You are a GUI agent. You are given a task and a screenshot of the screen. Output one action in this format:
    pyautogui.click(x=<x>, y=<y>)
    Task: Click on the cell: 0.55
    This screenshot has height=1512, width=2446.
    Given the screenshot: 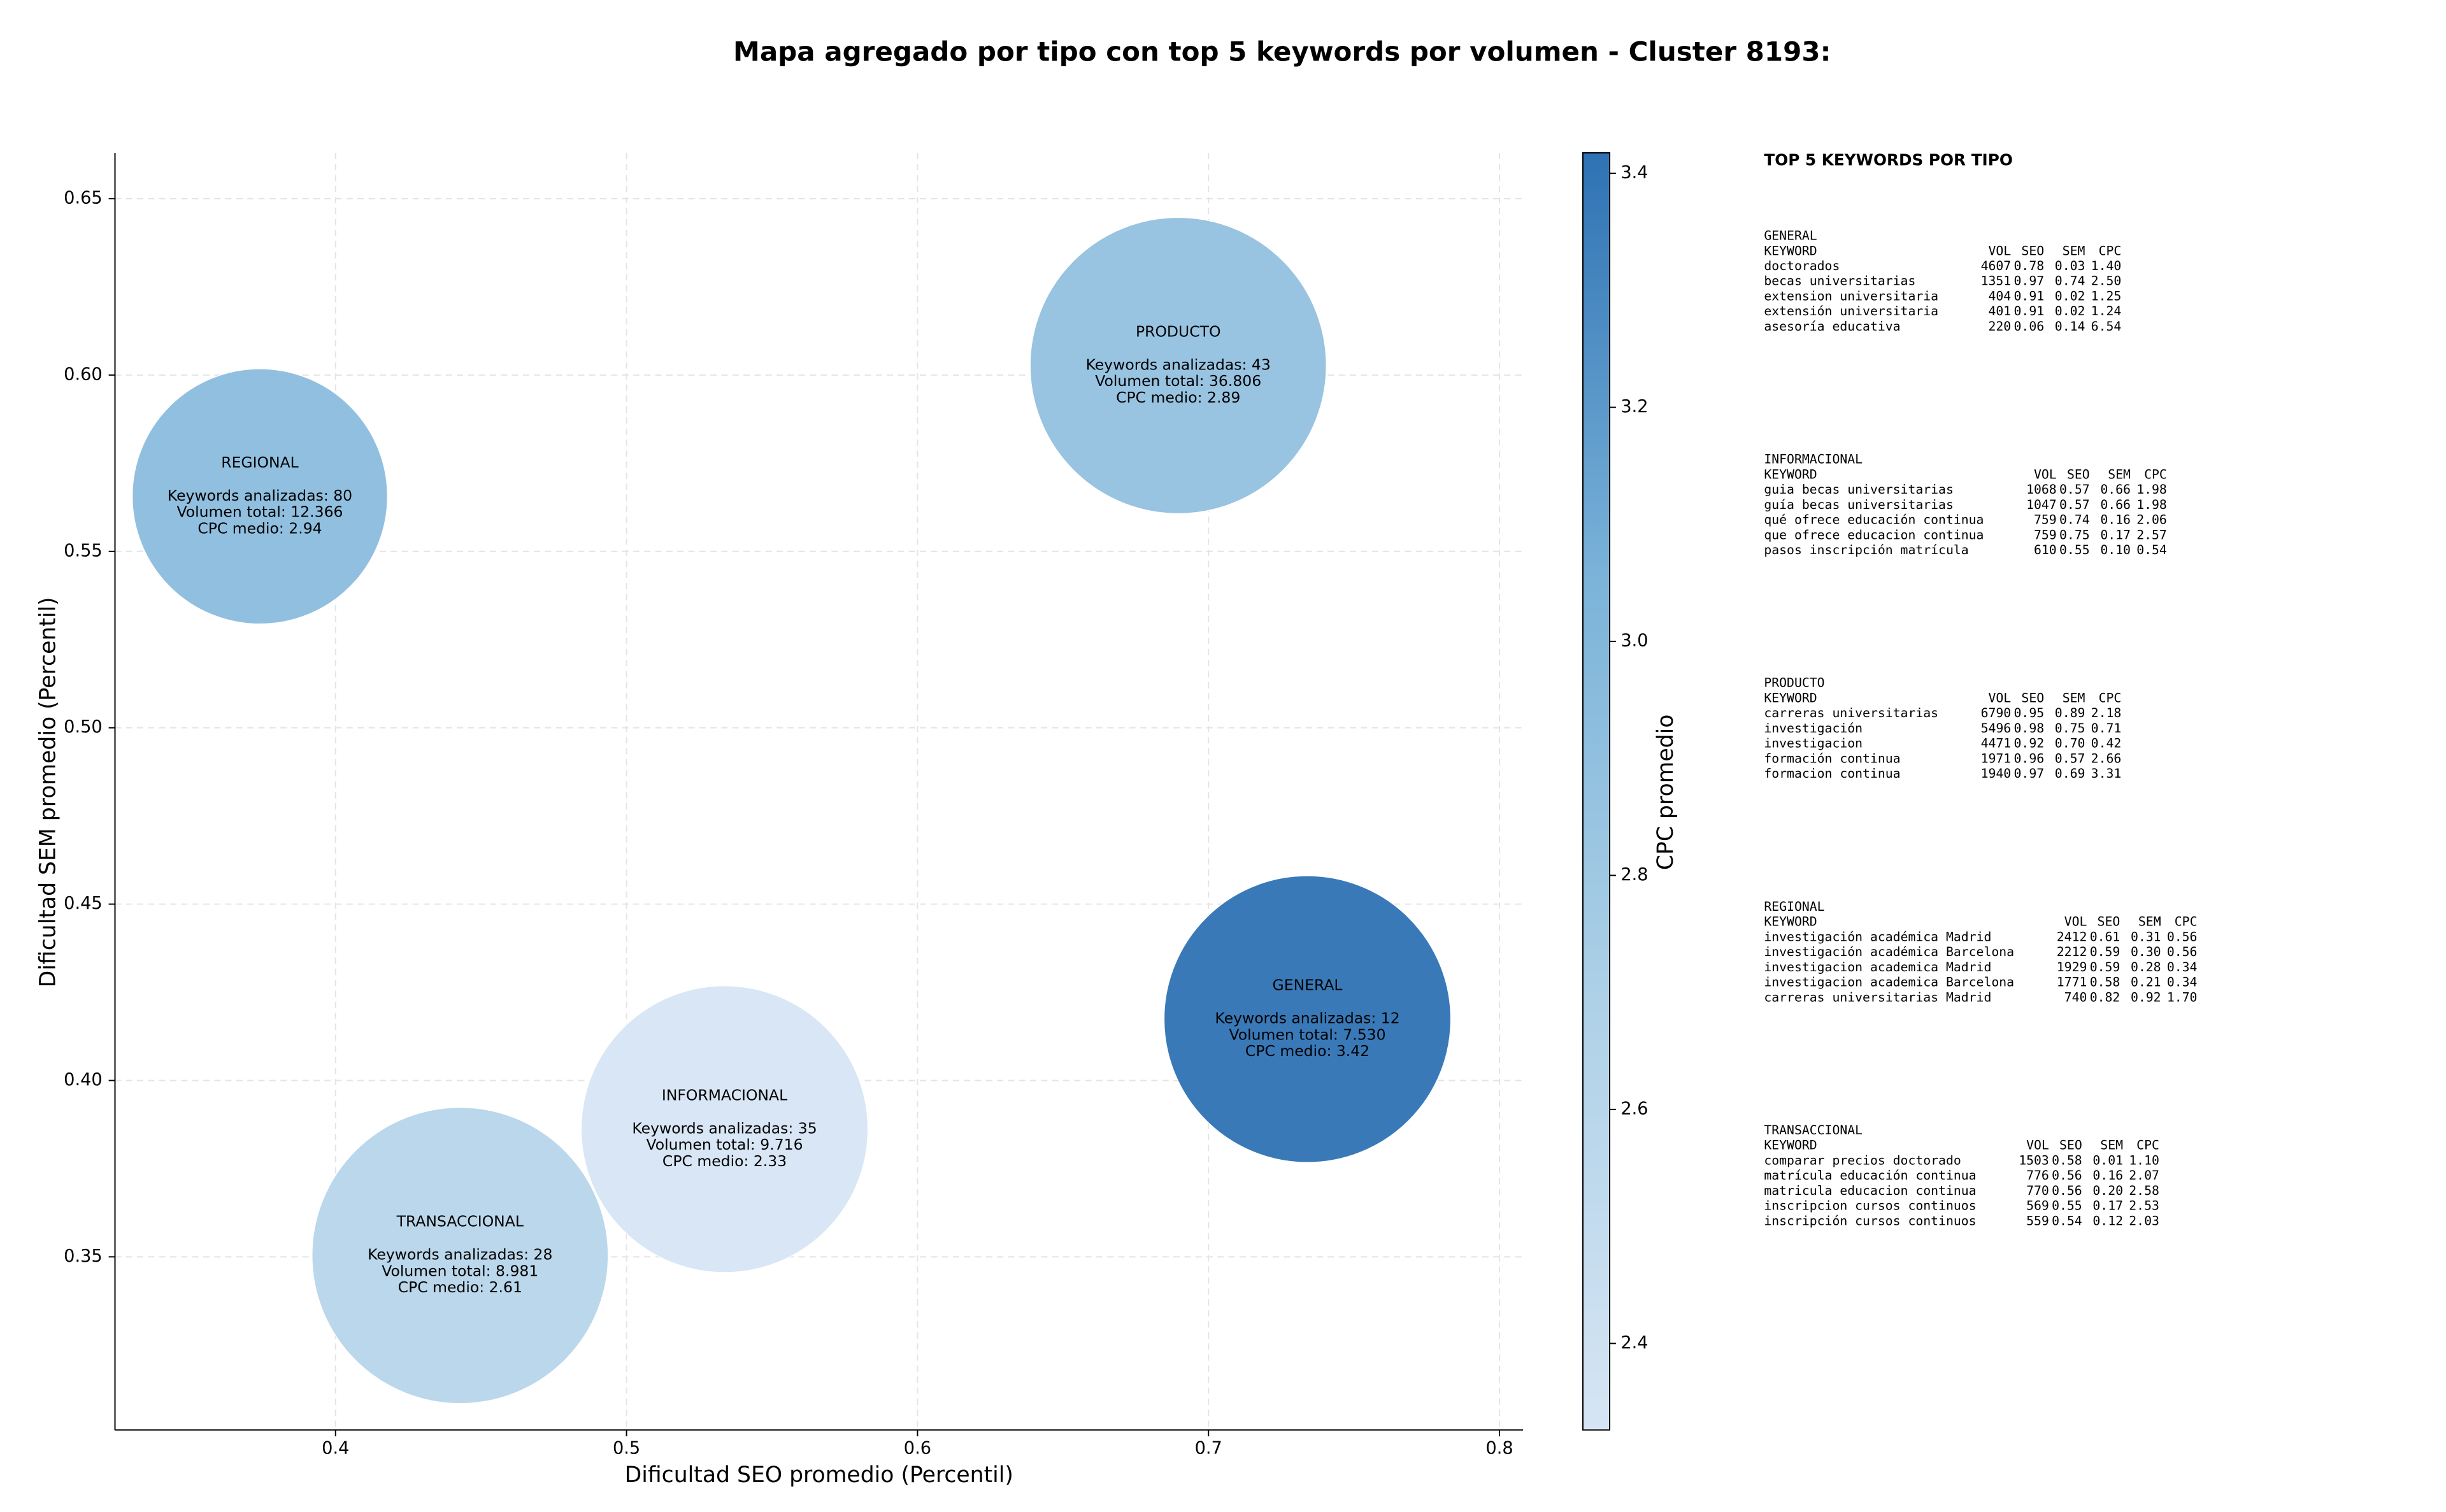 What is the action you would take?
    pyautogui.click(x=2067, y=1206)
    